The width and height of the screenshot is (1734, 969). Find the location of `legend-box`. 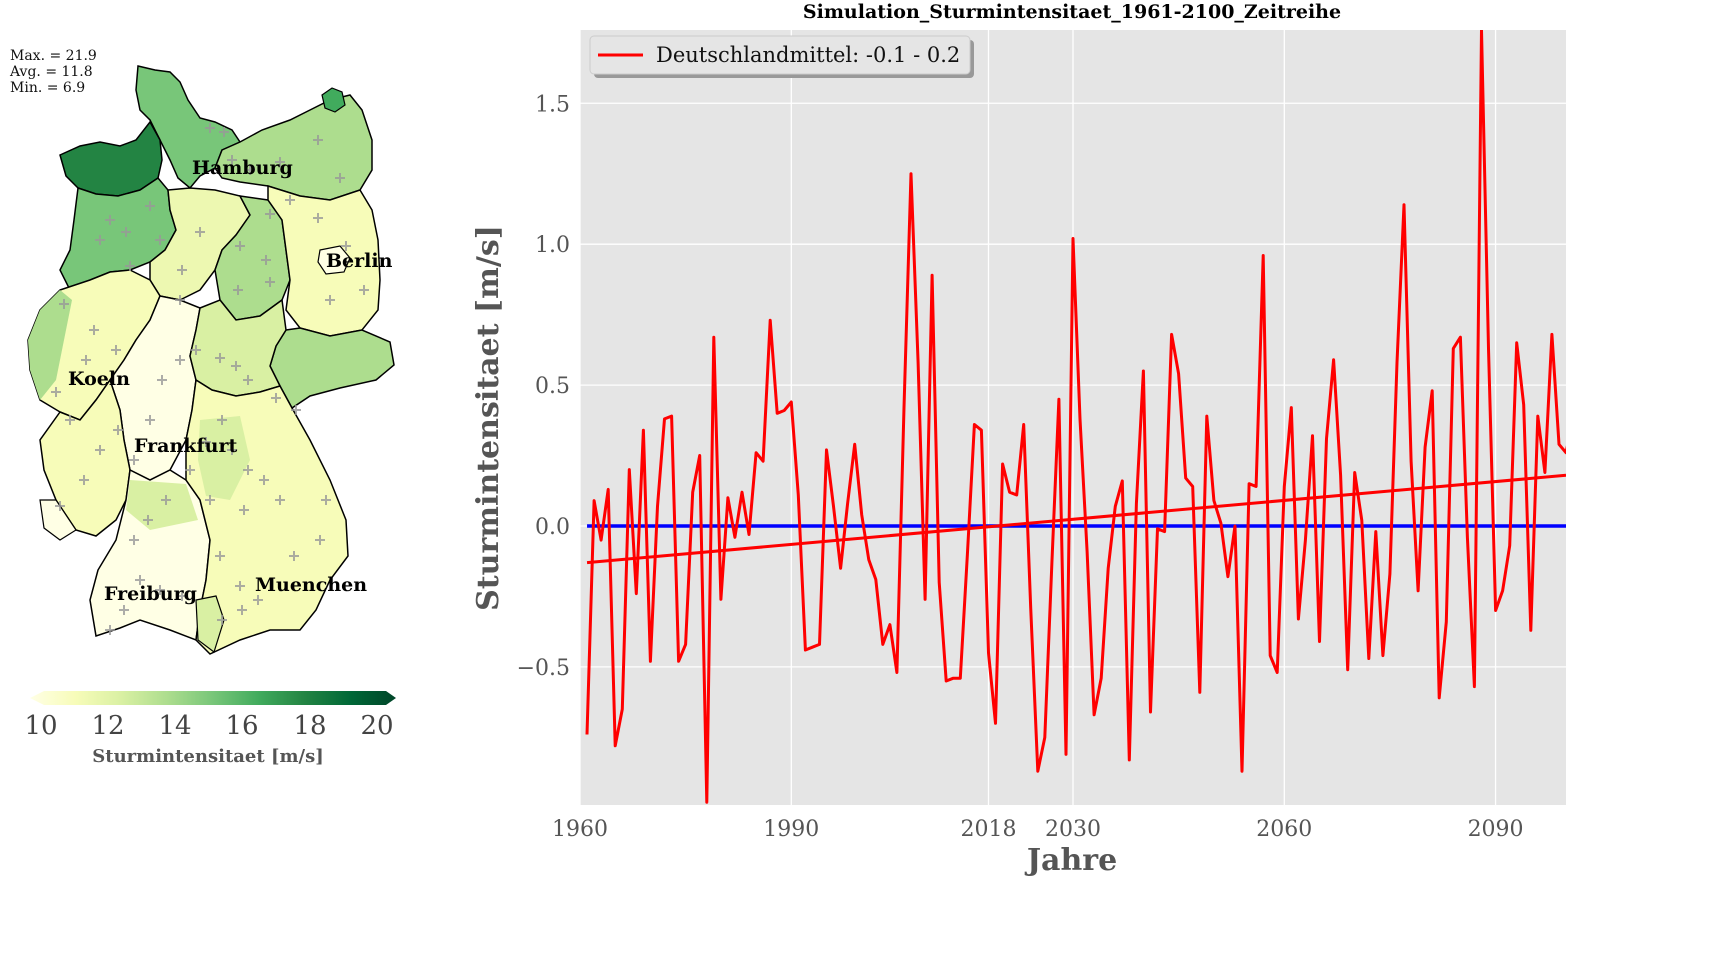

legend-box is located at coordinates (780, 55).